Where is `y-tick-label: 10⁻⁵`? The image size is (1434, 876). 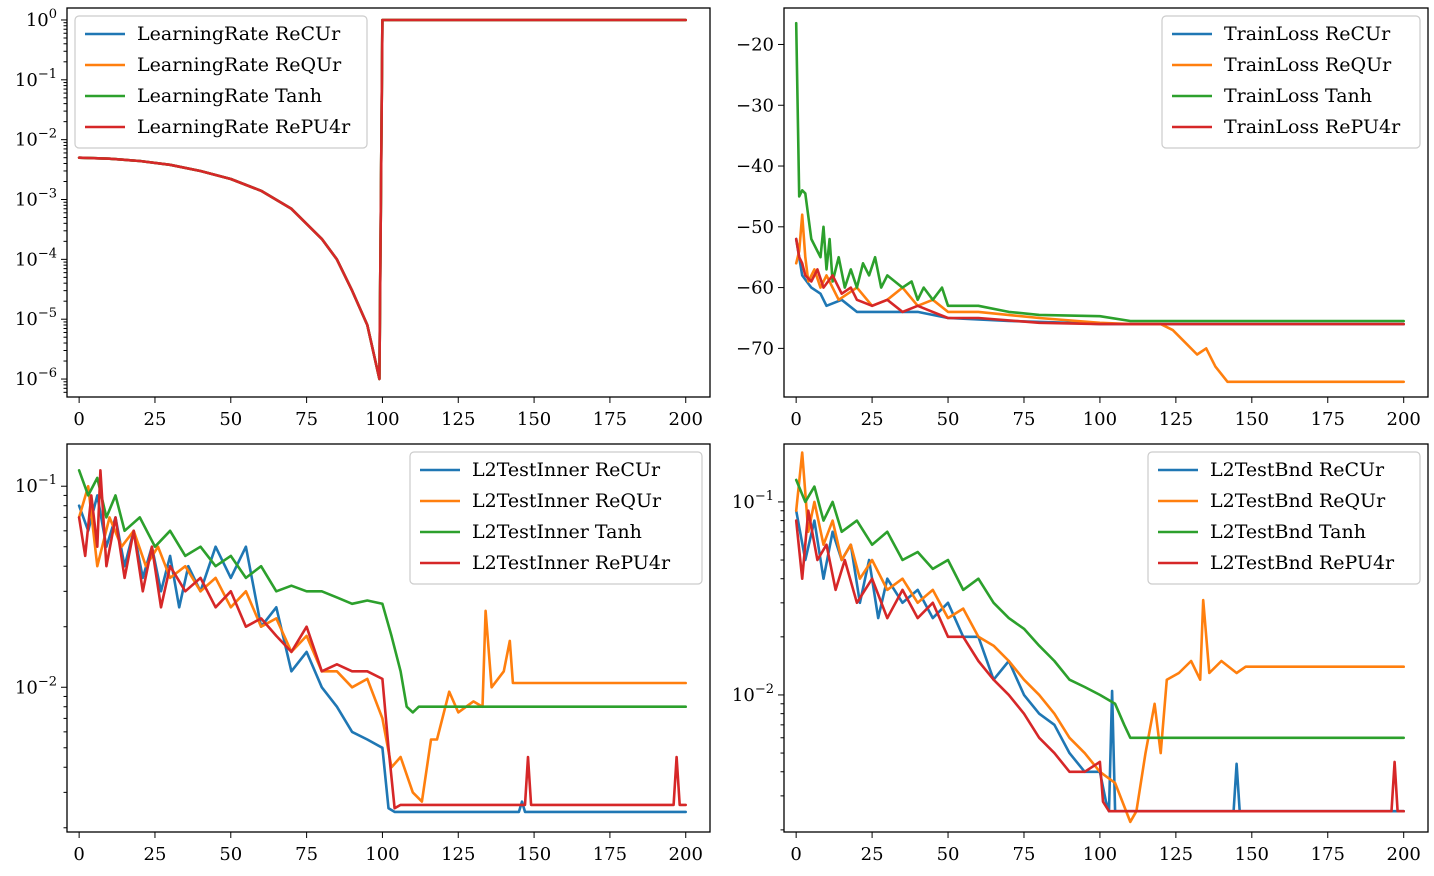
y-tick-label: 10⁻⁵ is located at coordinates (36, 318).